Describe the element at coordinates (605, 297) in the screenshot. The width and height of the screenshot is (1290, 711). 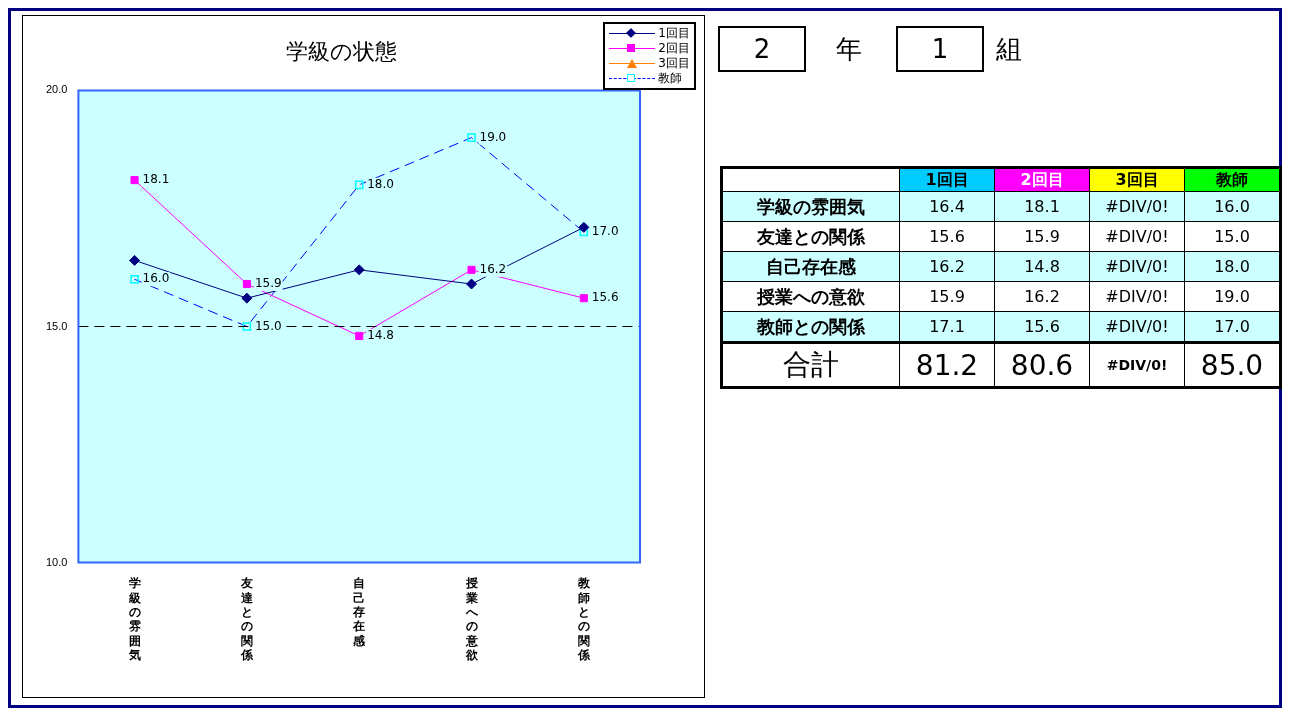
I see `data-label: 15.6` at that location.